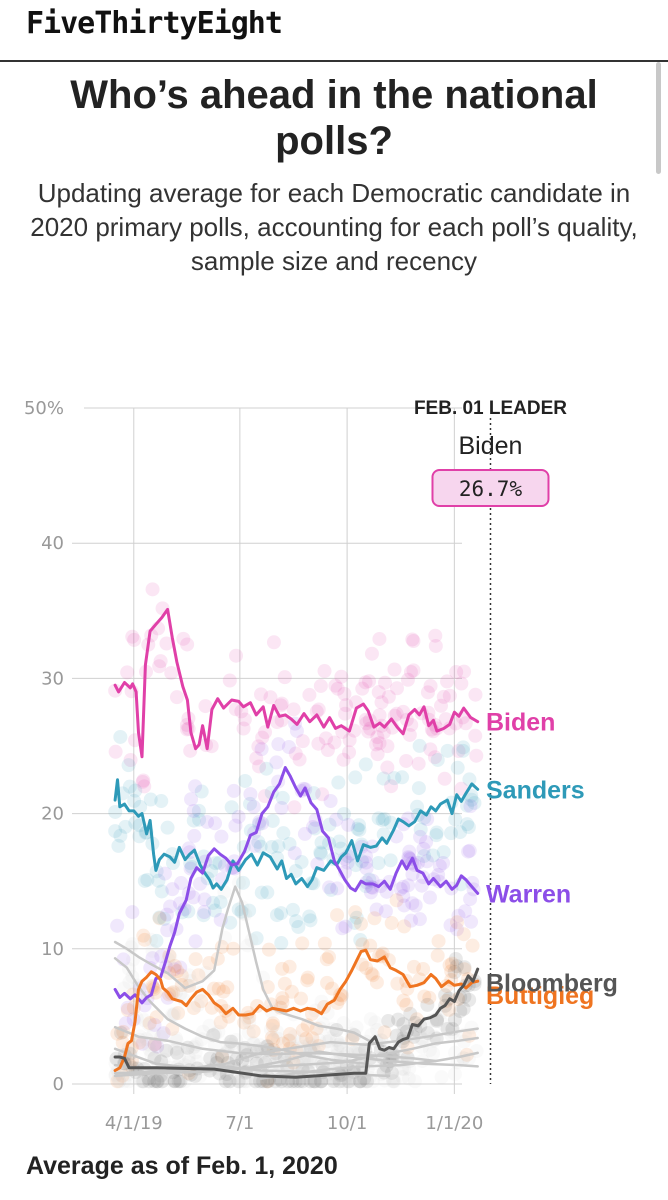 This screenshot has width=668, height=1200. What do you see at coordinates (52, 814) in the screenshot?
I see `y-tick-label: 20` at bounding box center [52, 814].